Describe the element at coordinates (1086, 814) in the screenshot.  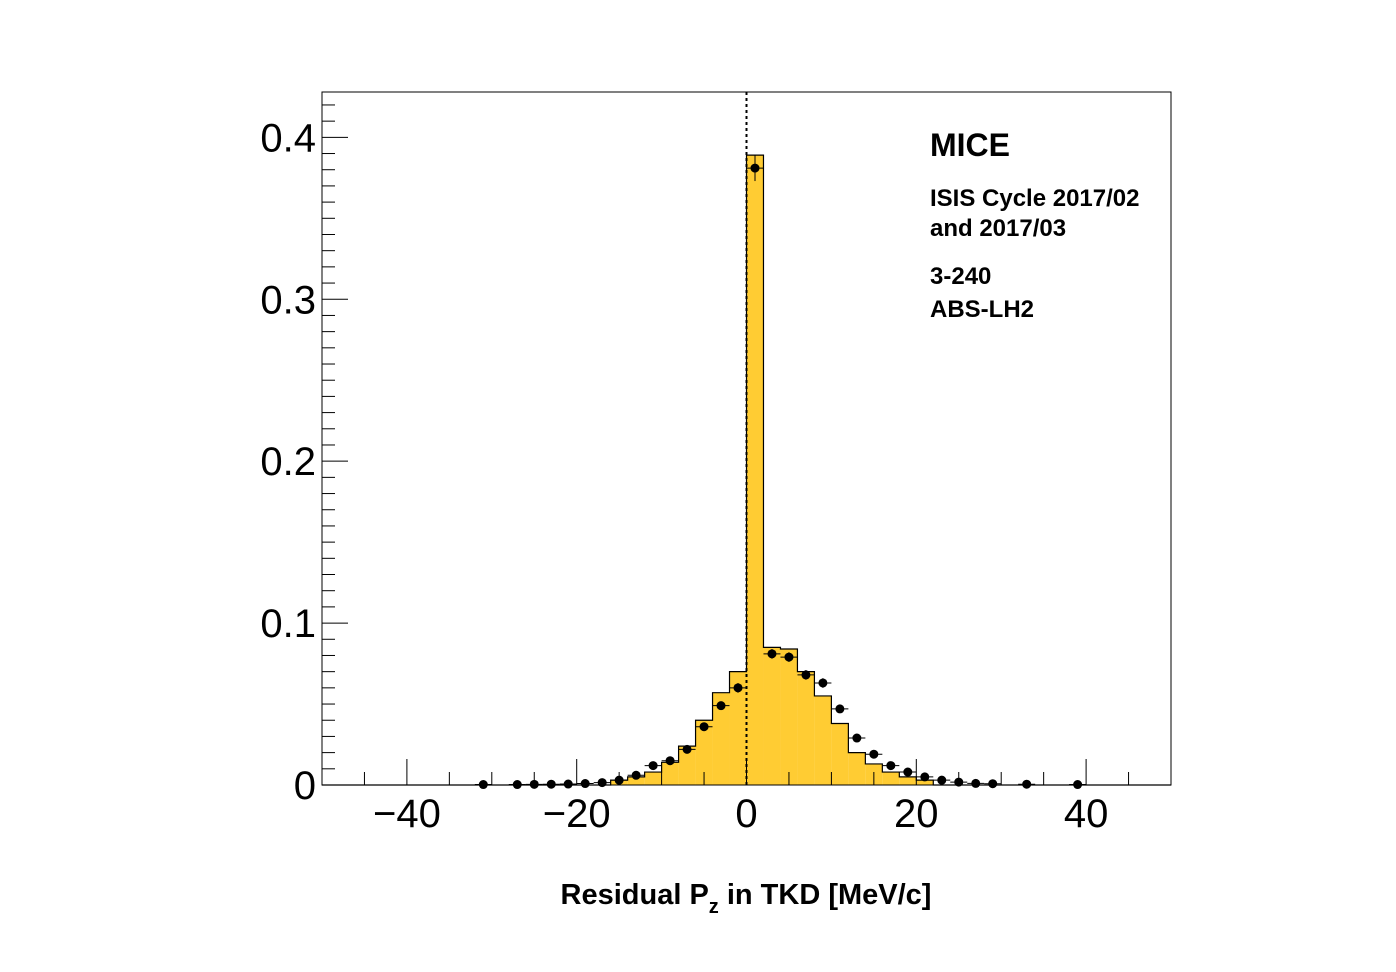
I see `x-tick-label: 40` at that location.